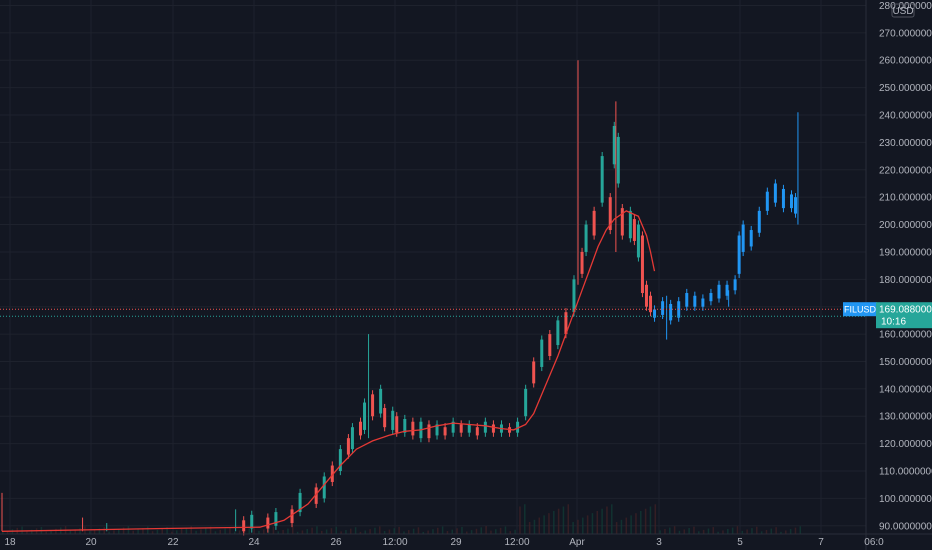  I want to click on x-tick-label: 22, so click(173, 542).